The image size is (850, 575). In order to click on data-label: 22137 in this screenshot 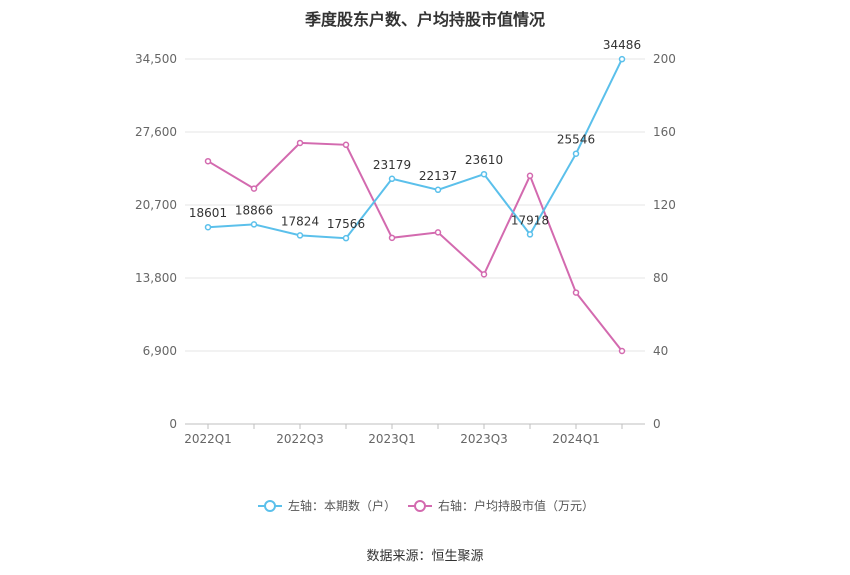, I will do `click(438, 176)`.